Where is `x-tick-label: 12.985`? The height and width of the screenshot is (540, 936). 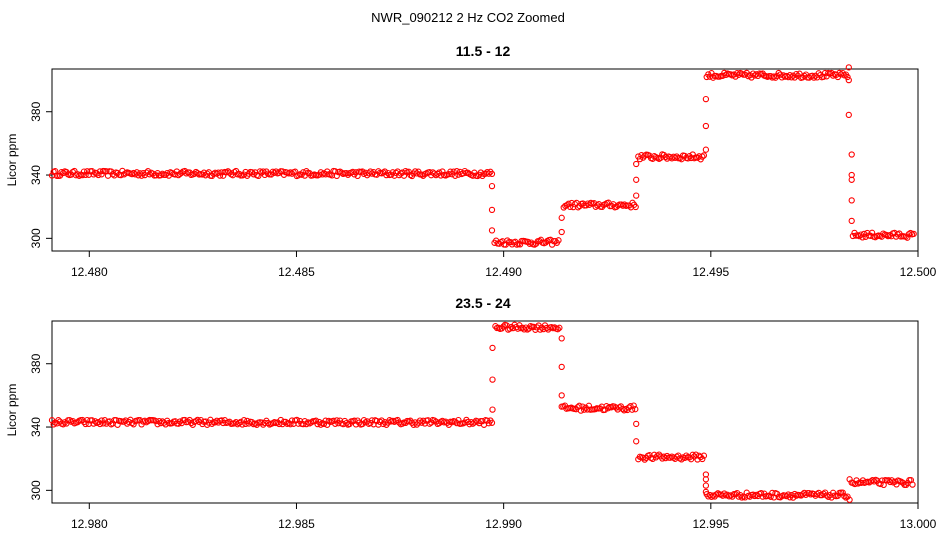 x-tick-label: 12.985 is located at coordinates (296, 524).